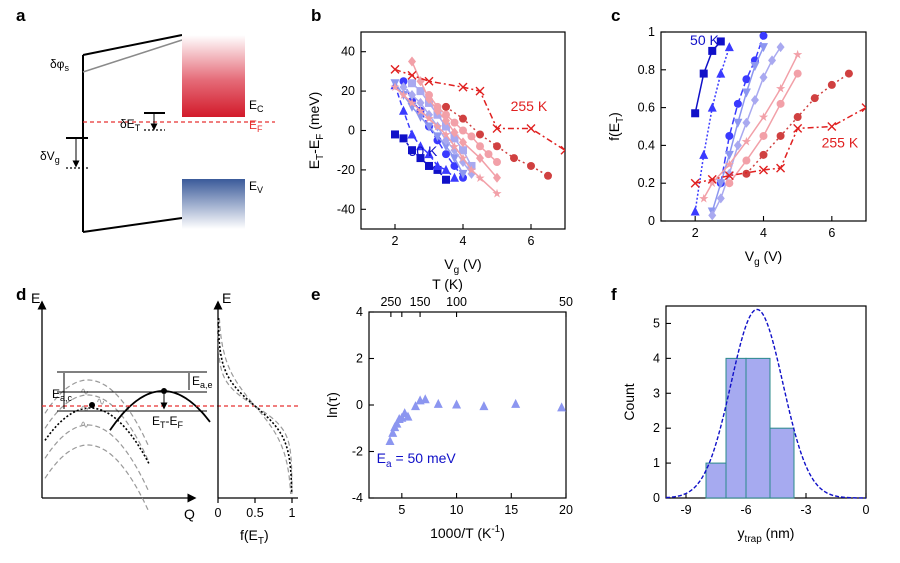  What do you see at coordinates (62, 395) in the screenshot?
I see `eac-label: Ea,c` at bounding box center [62, 395].